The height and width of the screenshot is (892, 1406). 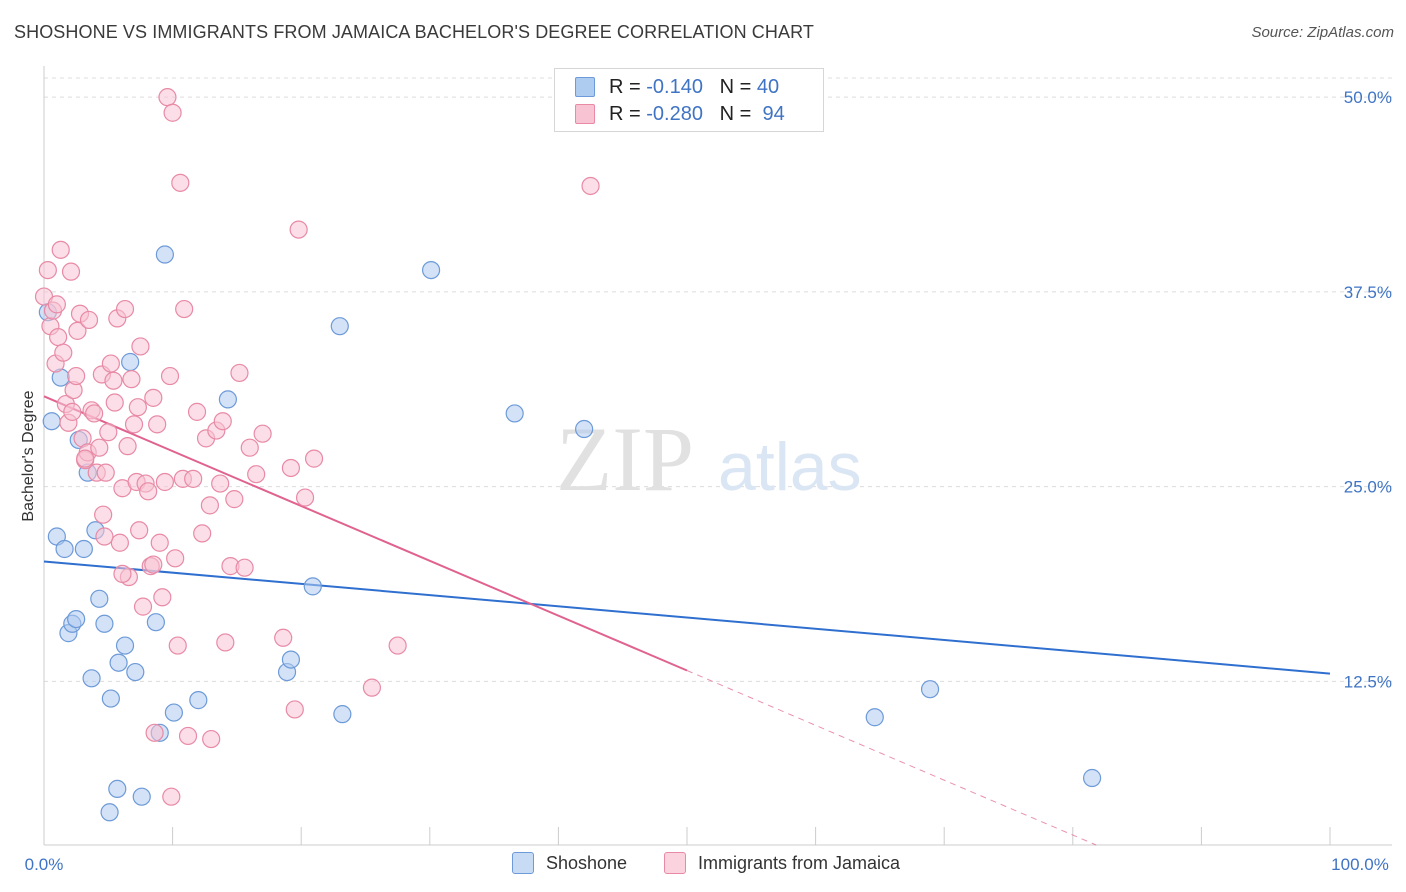 What do you see at coordinates (585, 87) in the screenshot?
I see `legend-swatch-shoshone` at bounding box center [585, 87].